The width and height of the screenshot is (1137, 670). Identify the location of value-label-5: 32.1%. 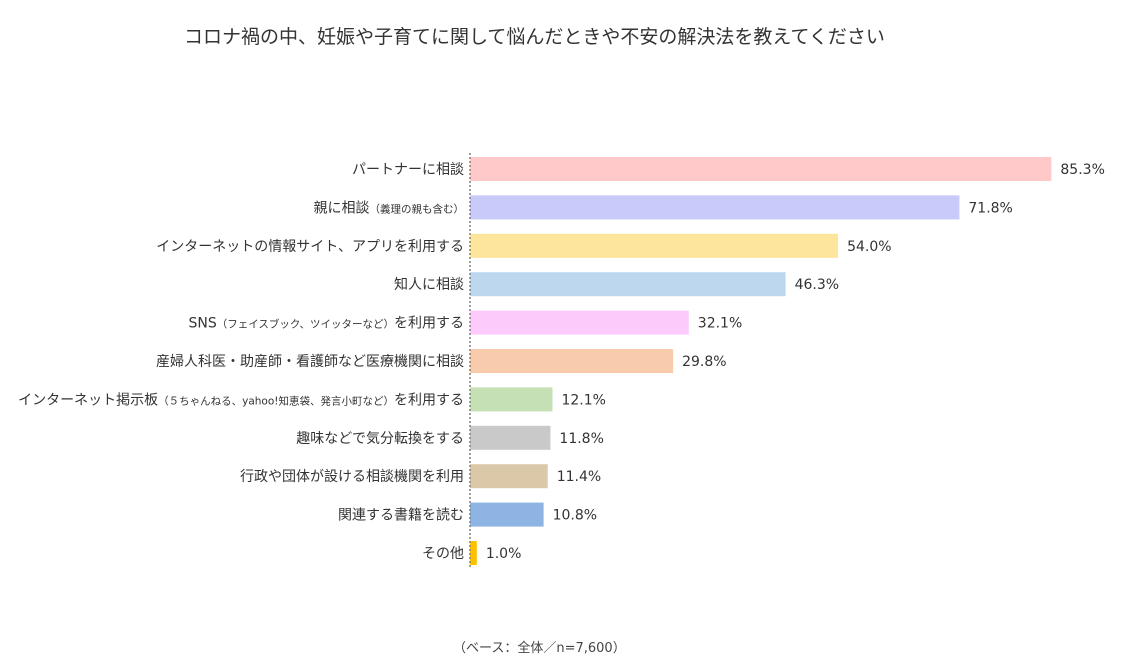
(720, 324).